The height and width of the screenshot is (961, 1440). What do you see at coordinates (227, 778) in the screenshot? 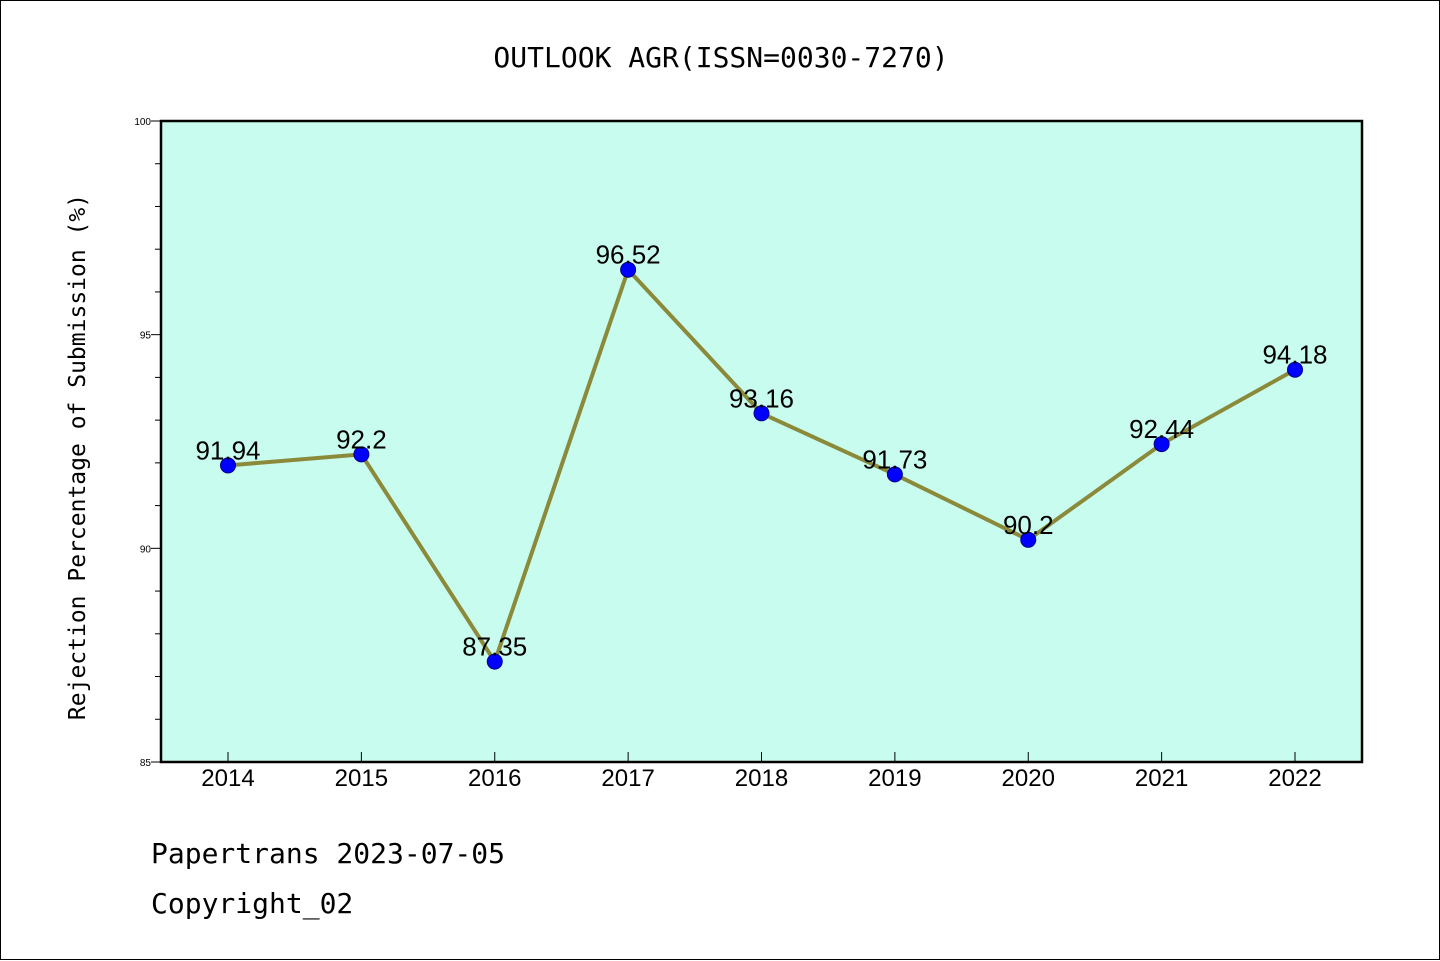
I see `x-tick-label: 2014` at bounding box center [227, 778].